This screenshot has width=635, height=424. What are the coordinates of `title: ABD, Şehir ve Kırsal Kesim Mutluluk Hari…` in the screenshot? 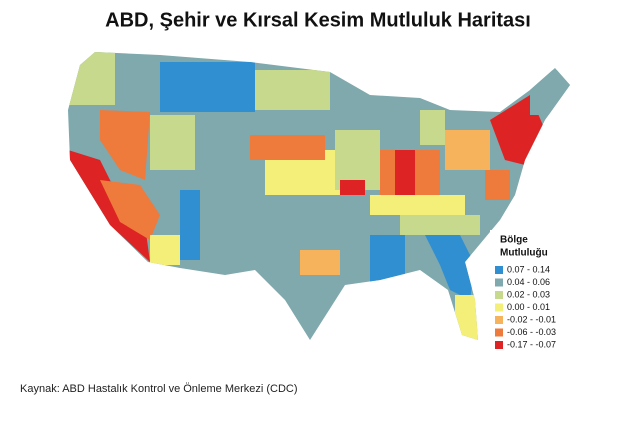 It's located at (318, 20).